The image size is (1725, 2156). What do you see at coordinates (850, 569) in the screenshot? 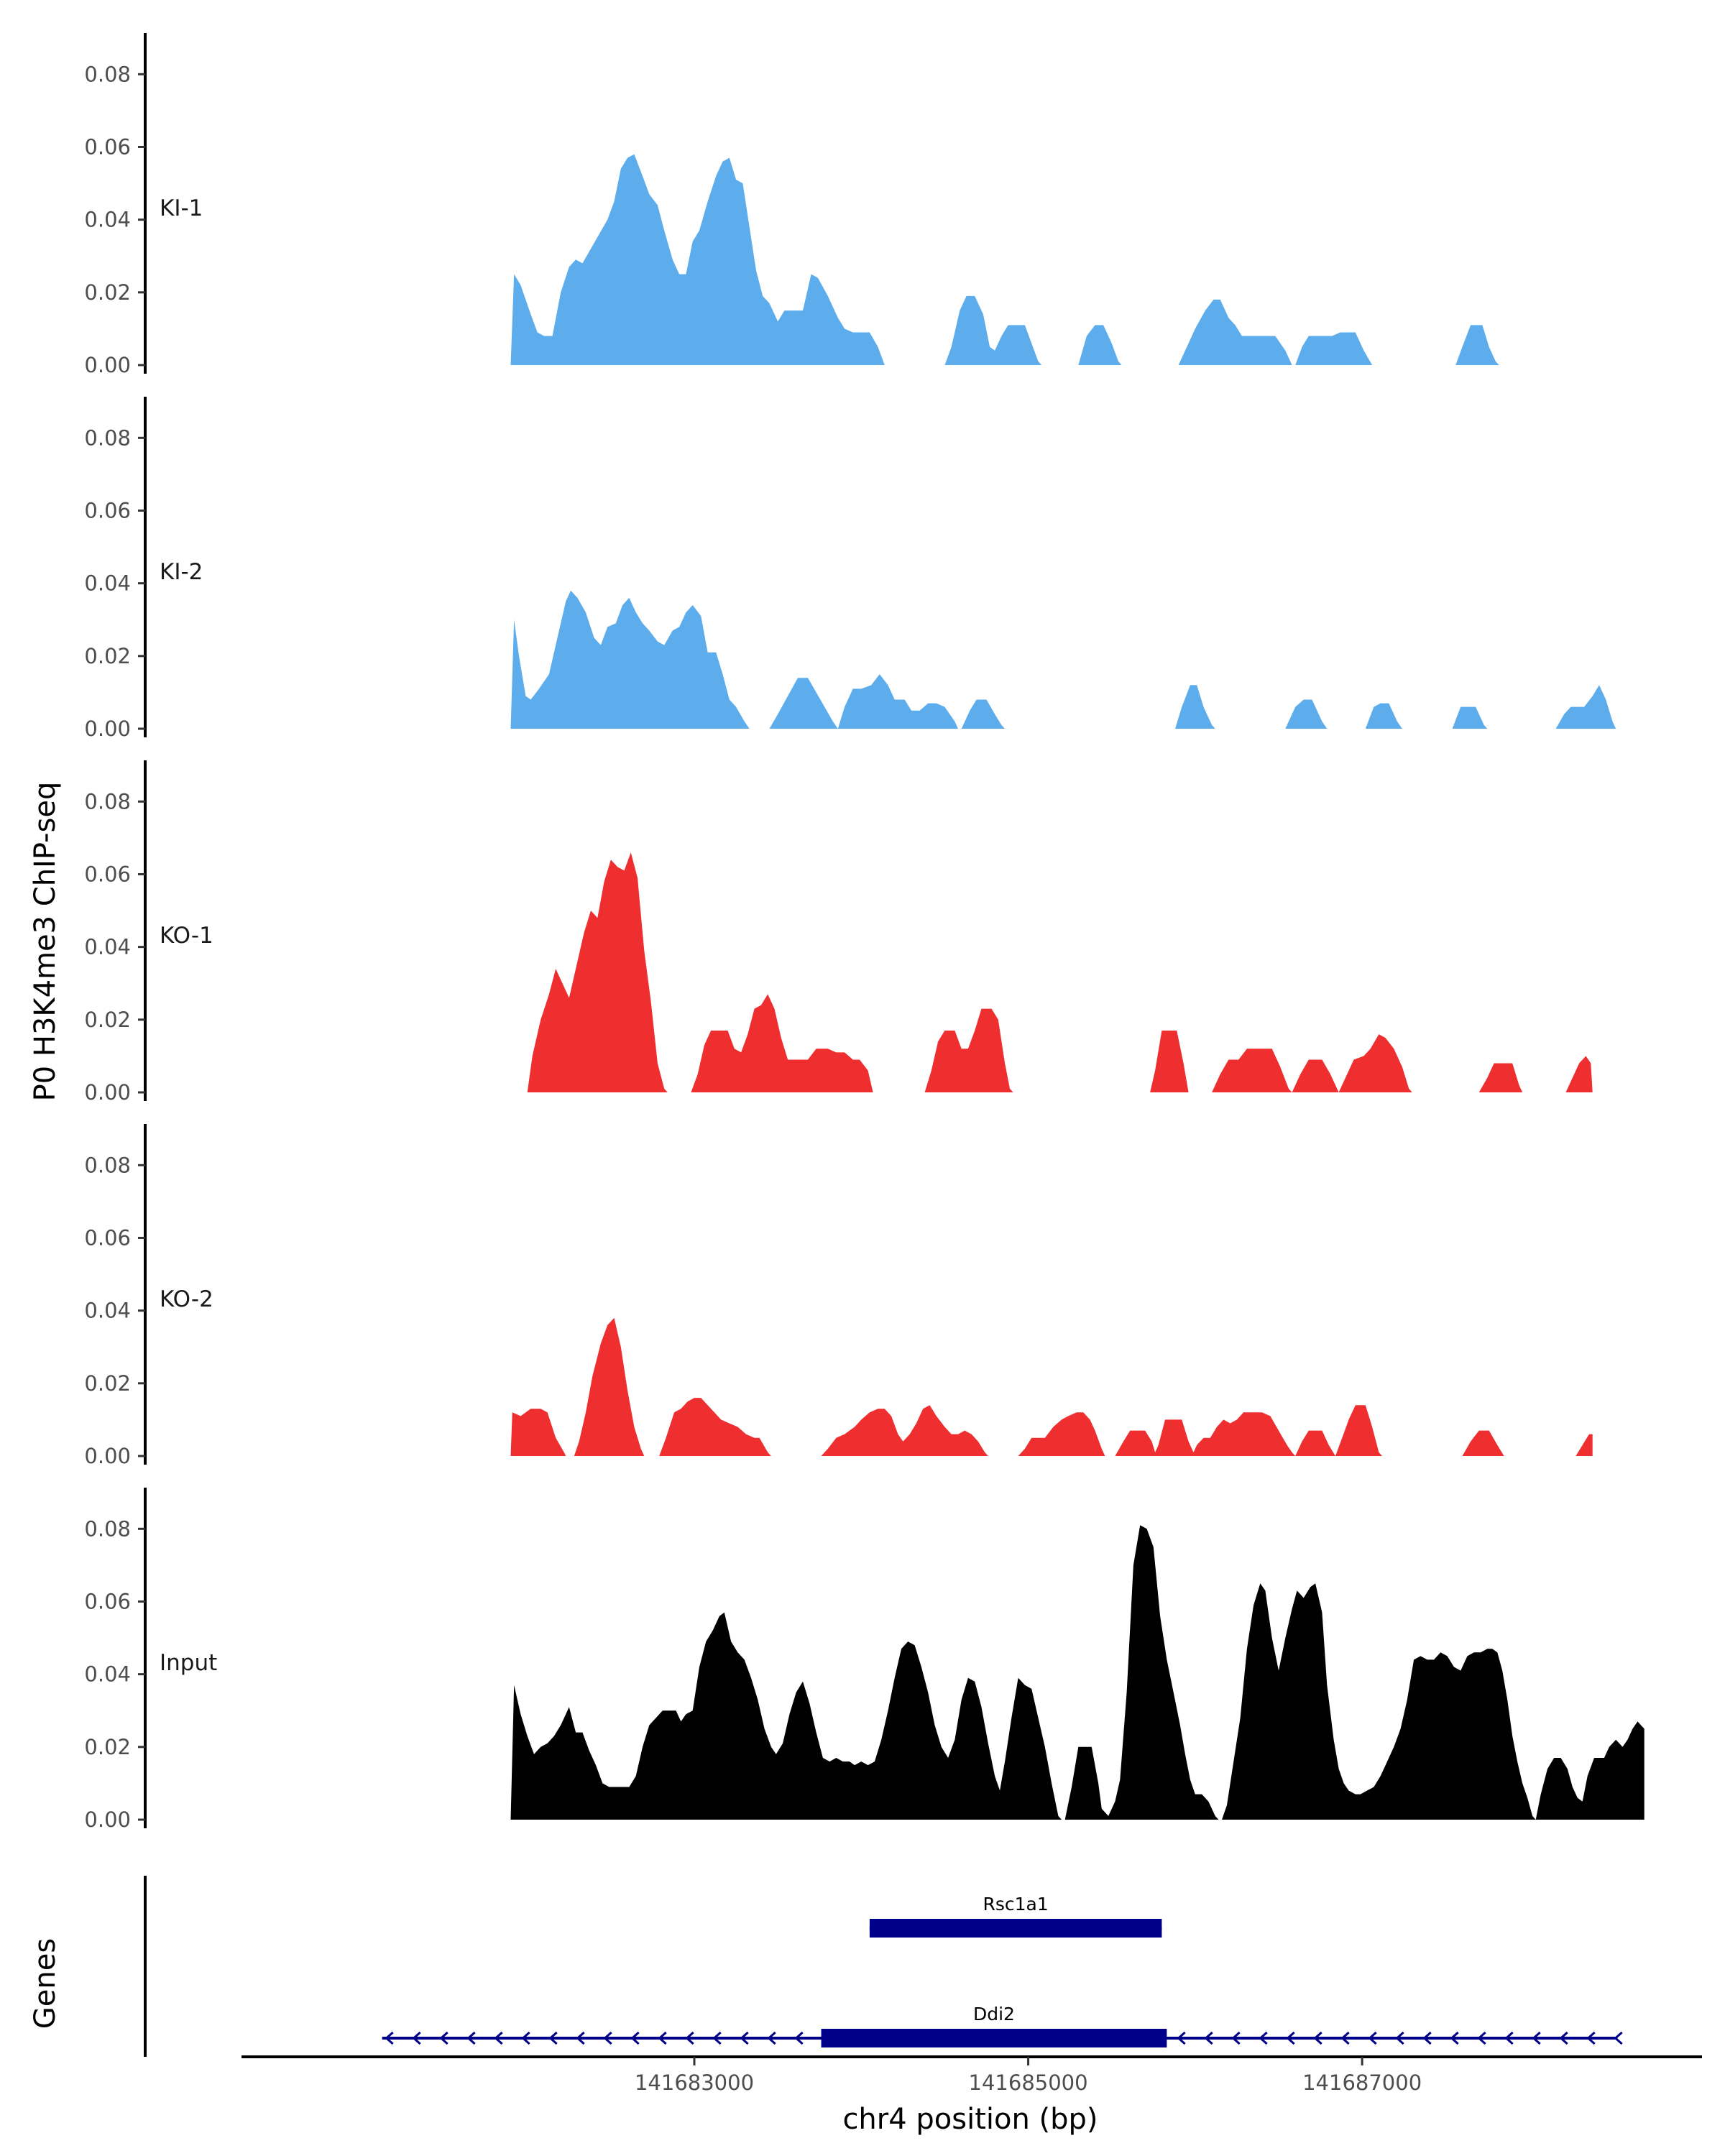
I see `track-ki-2: 0.00 0.02 0.04 0.06 0.08 KI-2` at bounding box center [850, 569].